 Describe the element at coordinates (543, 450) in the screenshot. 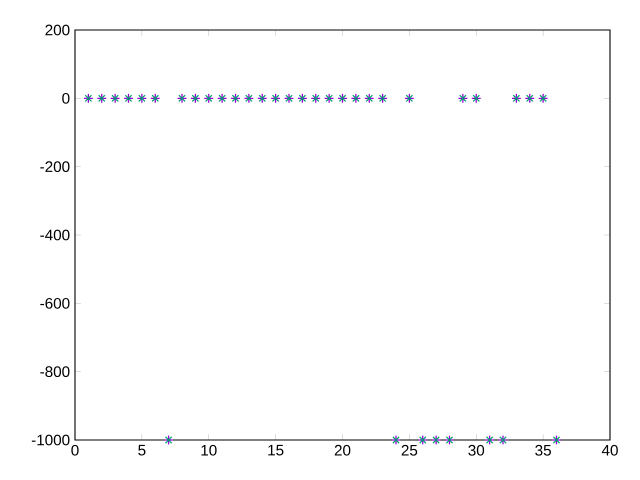

I see `x-tick-label: 35` at that location.